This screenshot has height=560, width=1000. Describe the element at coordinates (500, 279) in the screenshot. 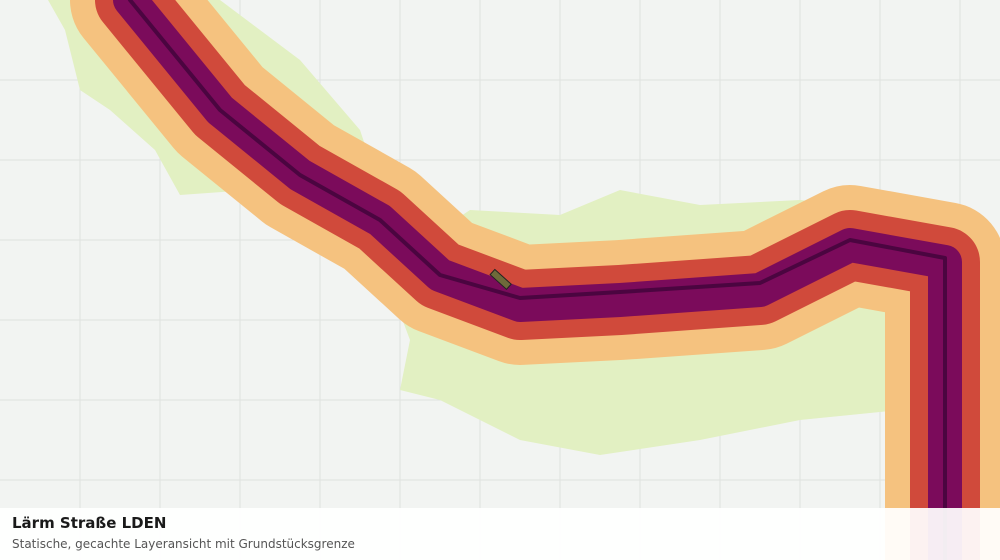

I see `parcel-boundary` at that location.